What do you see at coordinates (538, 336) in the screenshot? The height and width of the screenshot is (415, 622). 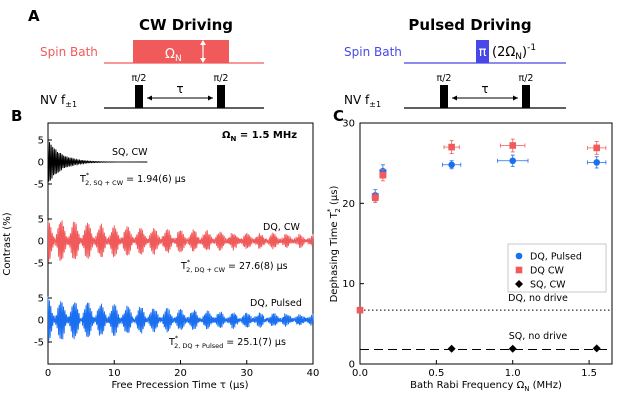 I see `ref-line-sq-label: SQ, no drive` at bounding box center [538, 336].